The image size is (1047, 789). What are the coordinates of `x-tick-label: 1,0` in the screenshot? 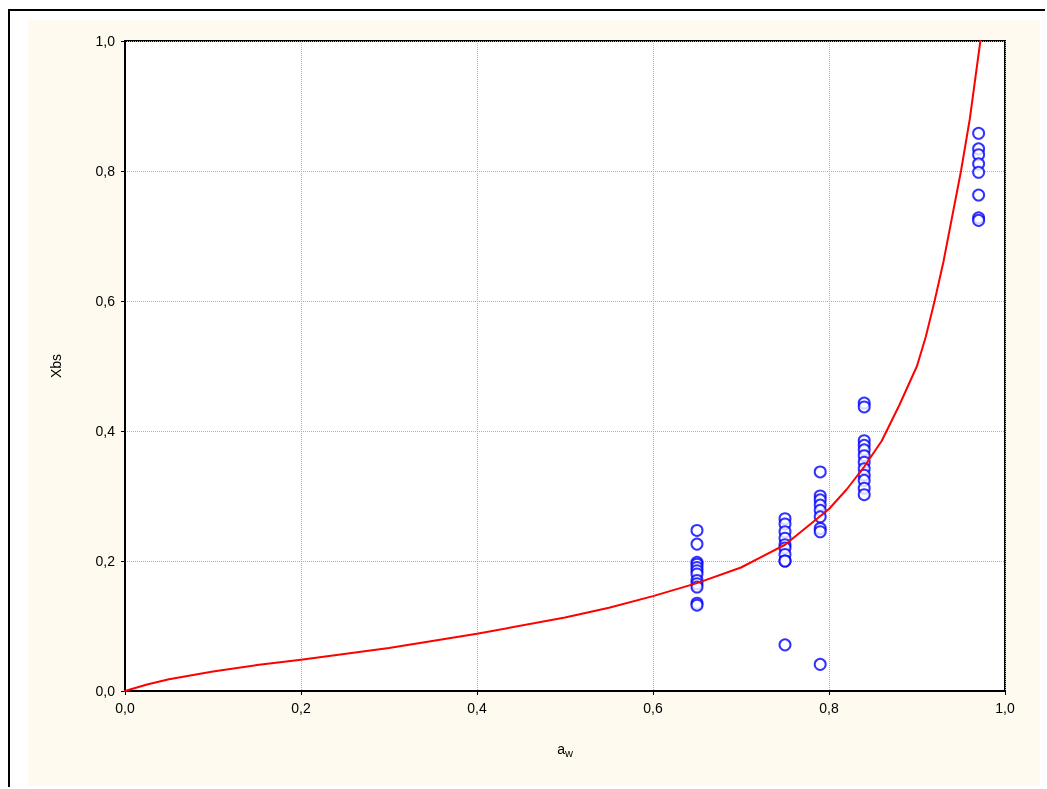 It's located at (1005, 708).